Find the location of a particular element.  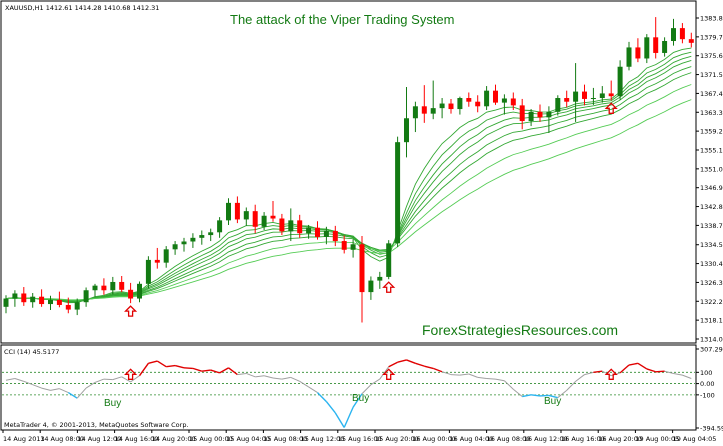

time-tick-label: 15 Aug 16:00 is located at coordinates (360, 439).